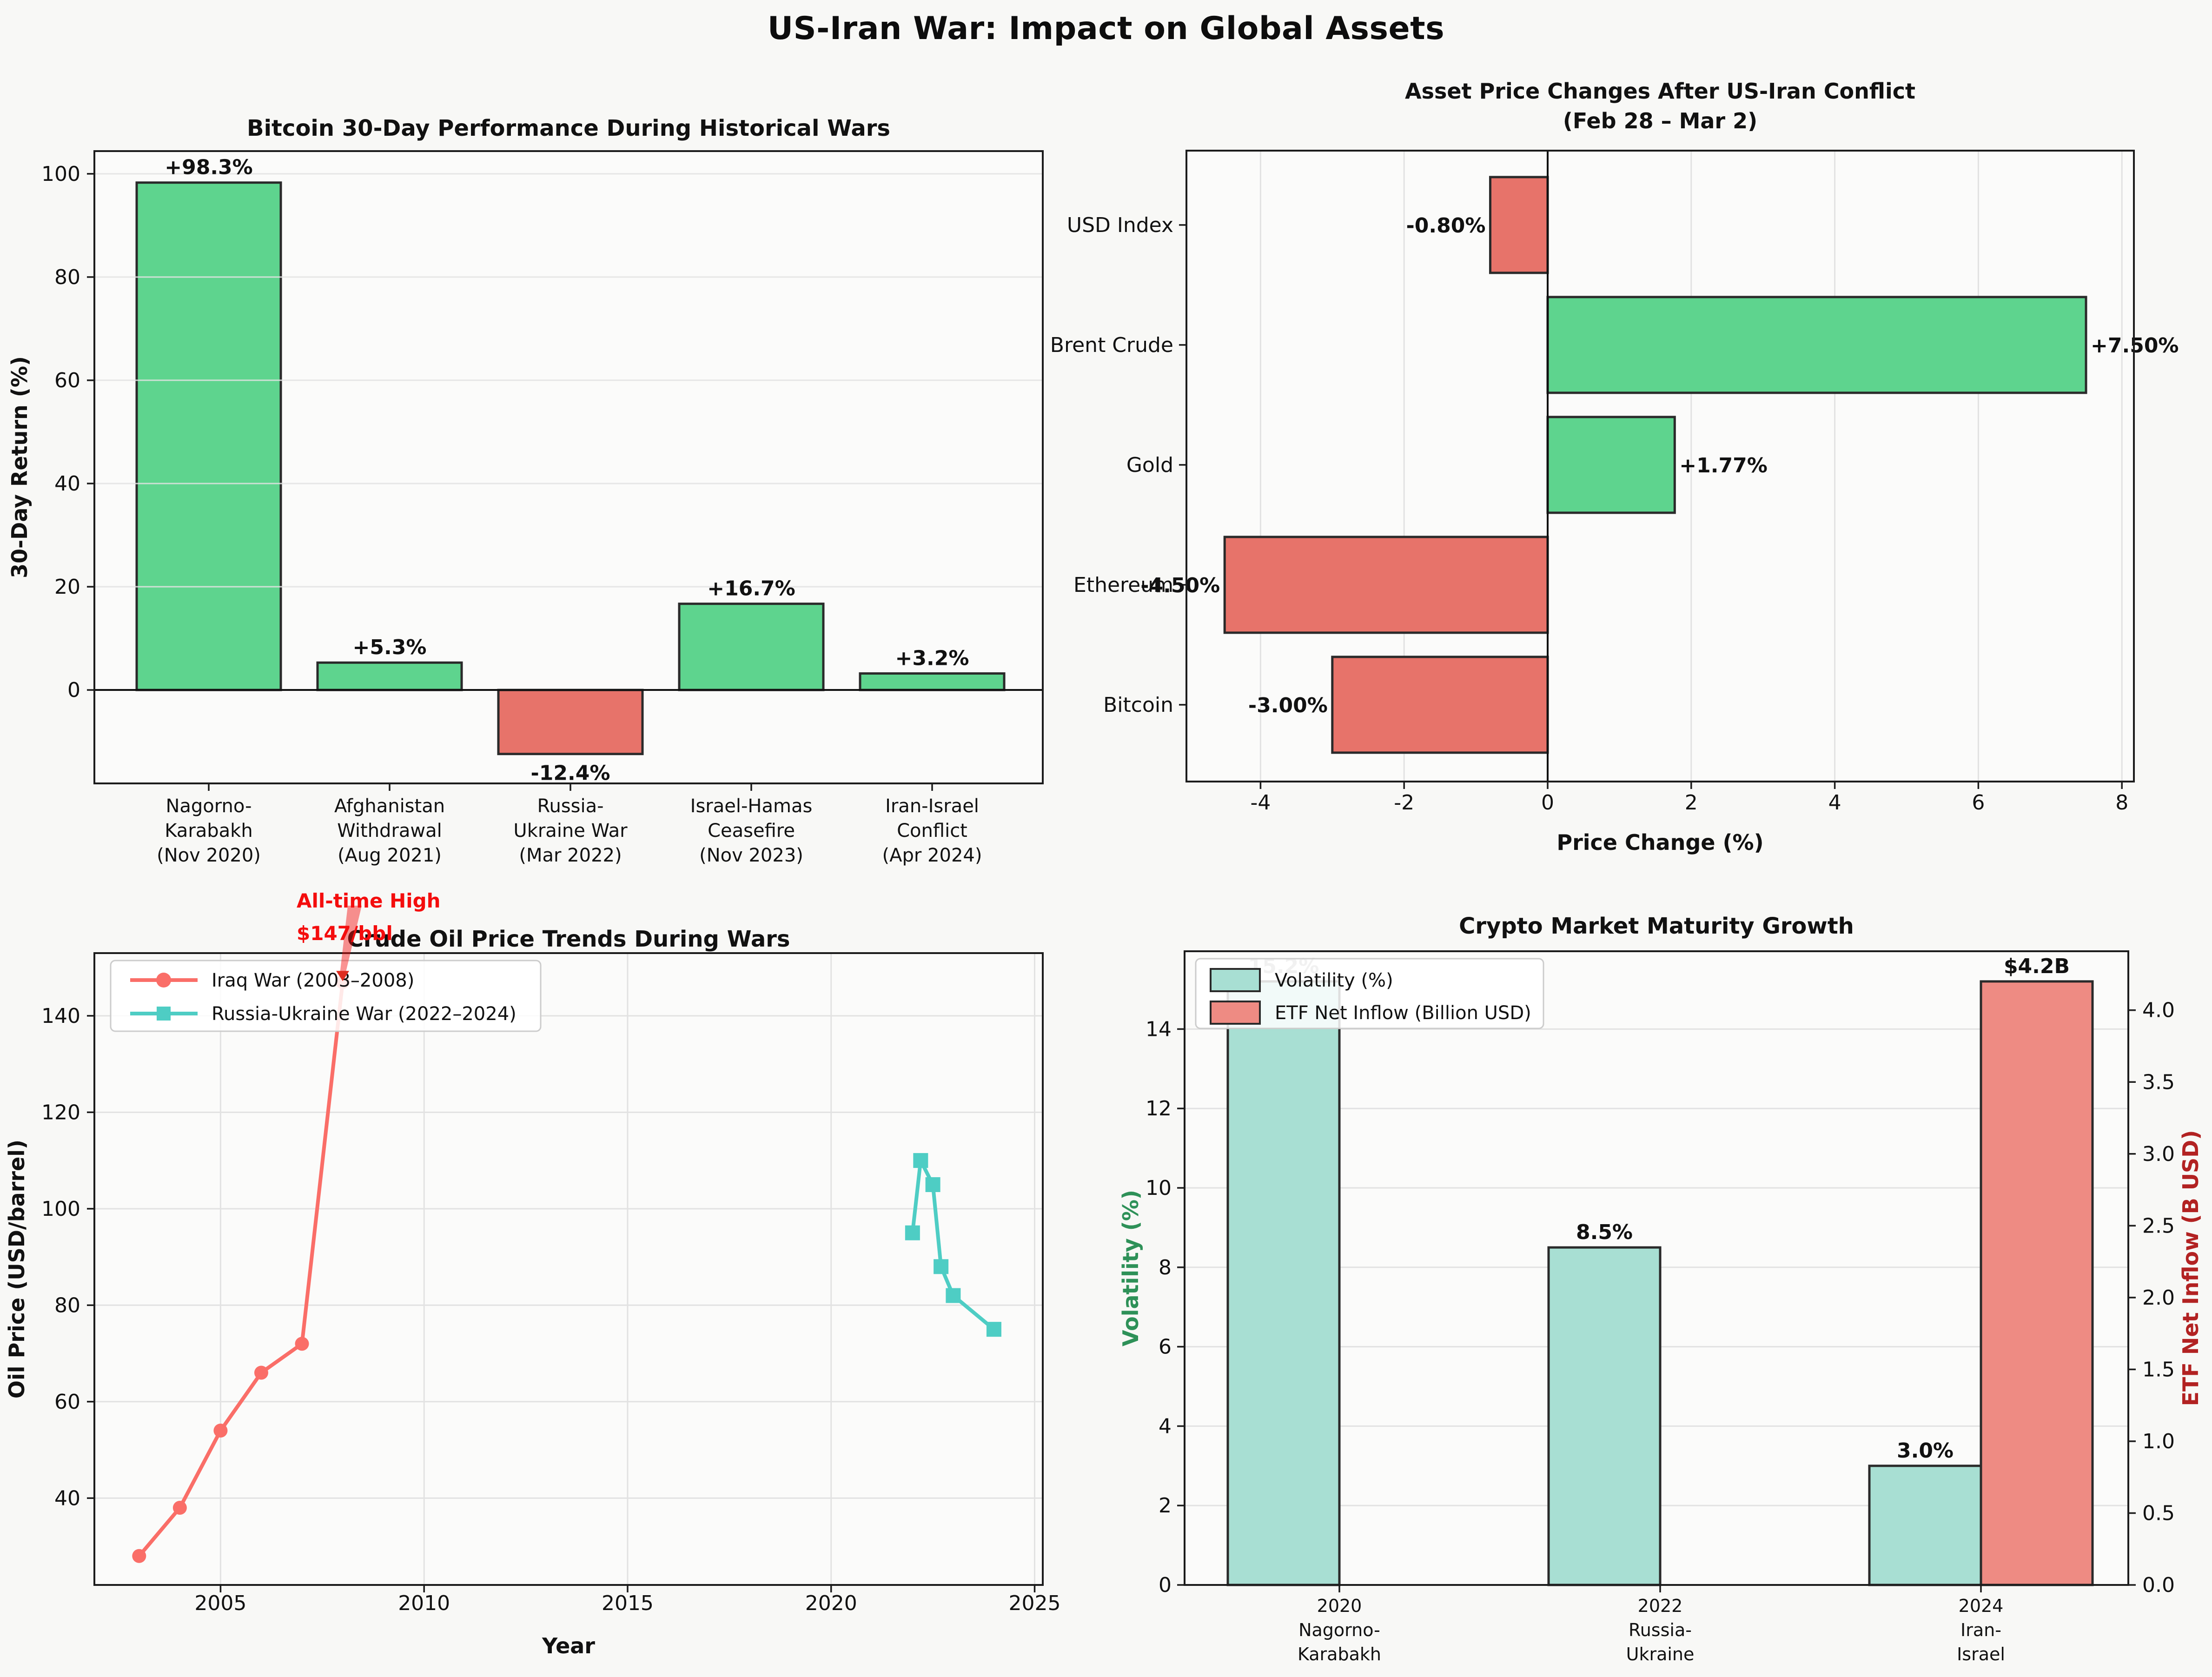 This screenshot has height=1677, width=2212. What do you see at coordinates (220, 1603) in the screenshot?
I see `x-tick-label: 2005` at bounding box center [220, 1603].